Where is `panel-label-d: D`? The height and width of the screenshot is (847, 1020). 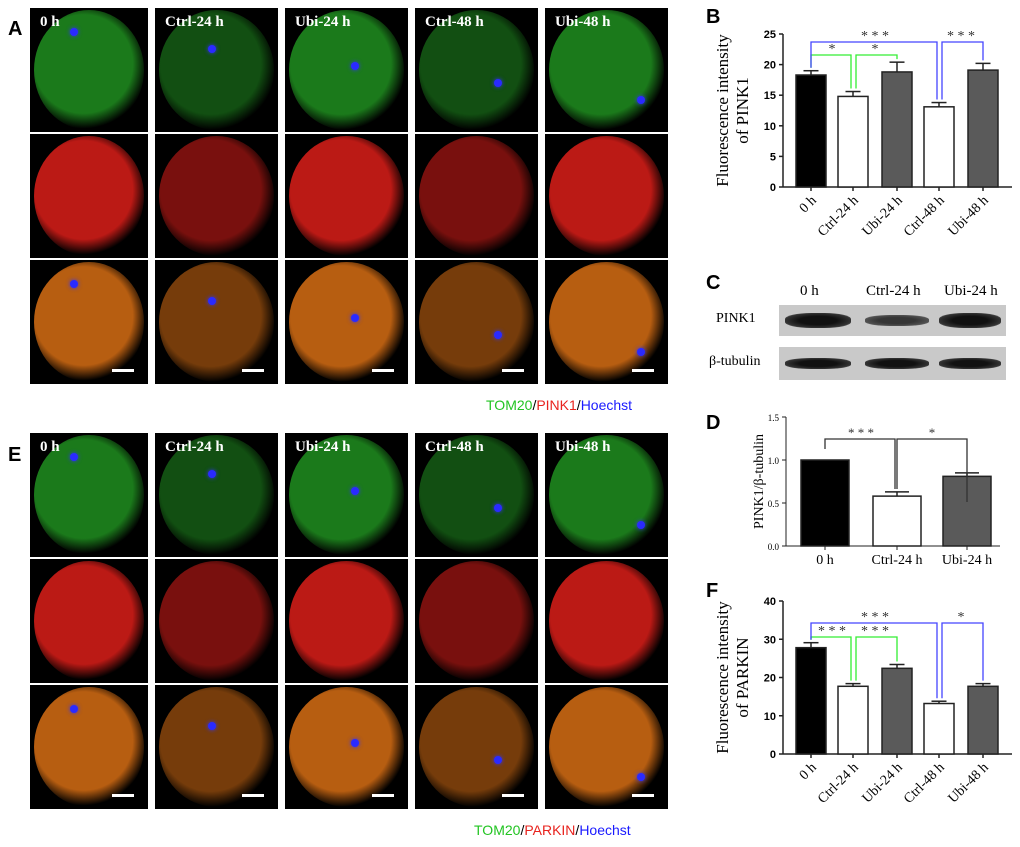
panel-label-d: D is located at coordinates (713, 423).